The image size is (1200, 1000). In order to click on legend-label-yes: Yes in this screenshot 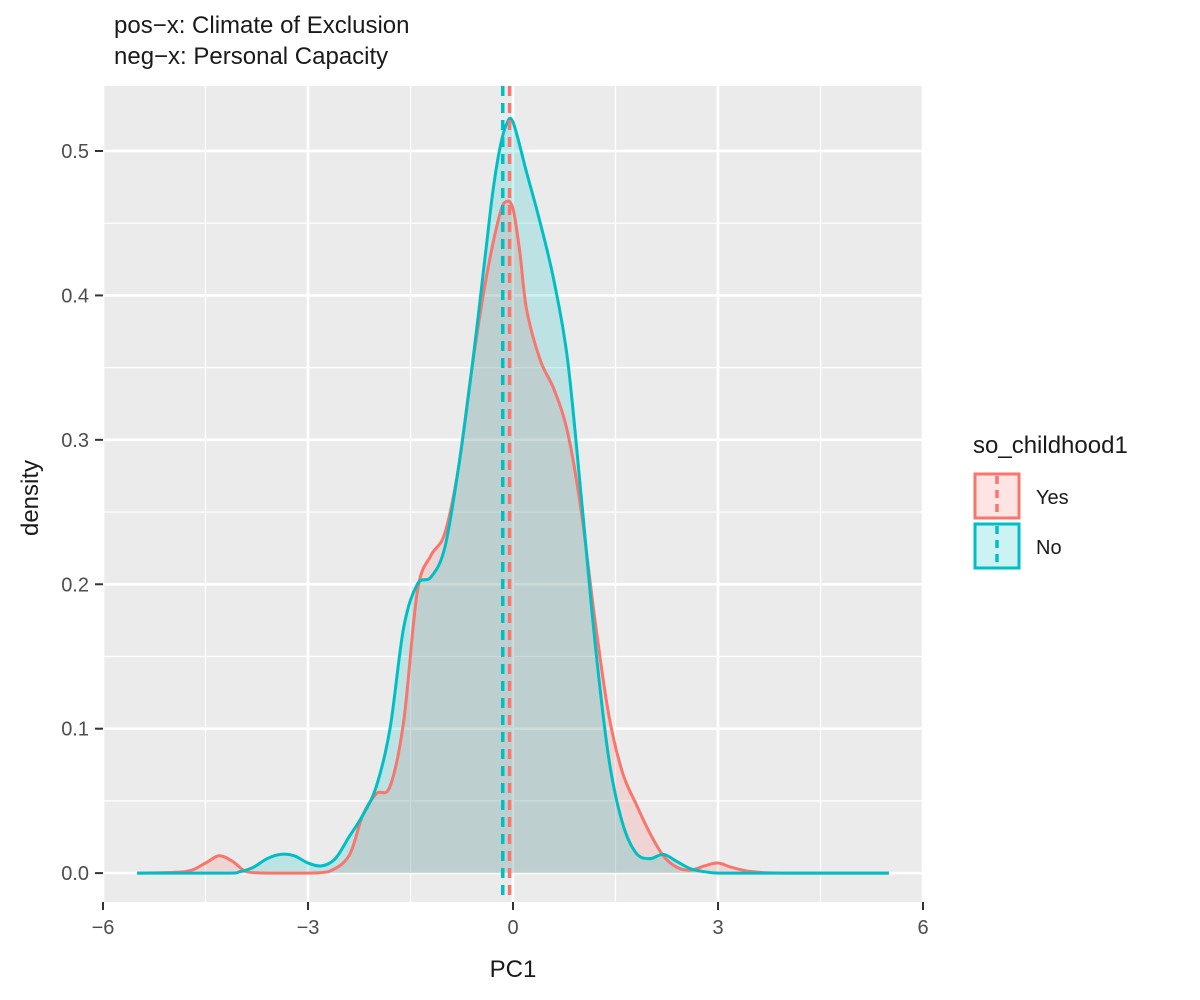, I will do `click(1052, 498)`.